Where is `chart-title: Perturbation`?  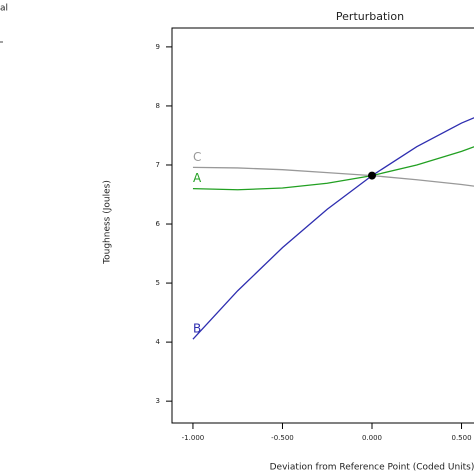
chart-title: Perturbation is located at coordinates (370, 16).